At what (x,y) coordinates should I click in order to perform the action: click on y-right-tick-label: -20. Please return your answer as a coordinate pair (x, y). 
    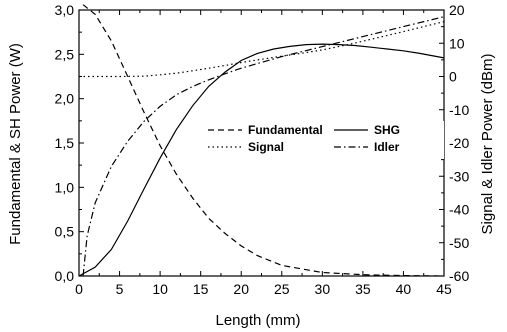
    Looking at the image, I should click on (459, 143).